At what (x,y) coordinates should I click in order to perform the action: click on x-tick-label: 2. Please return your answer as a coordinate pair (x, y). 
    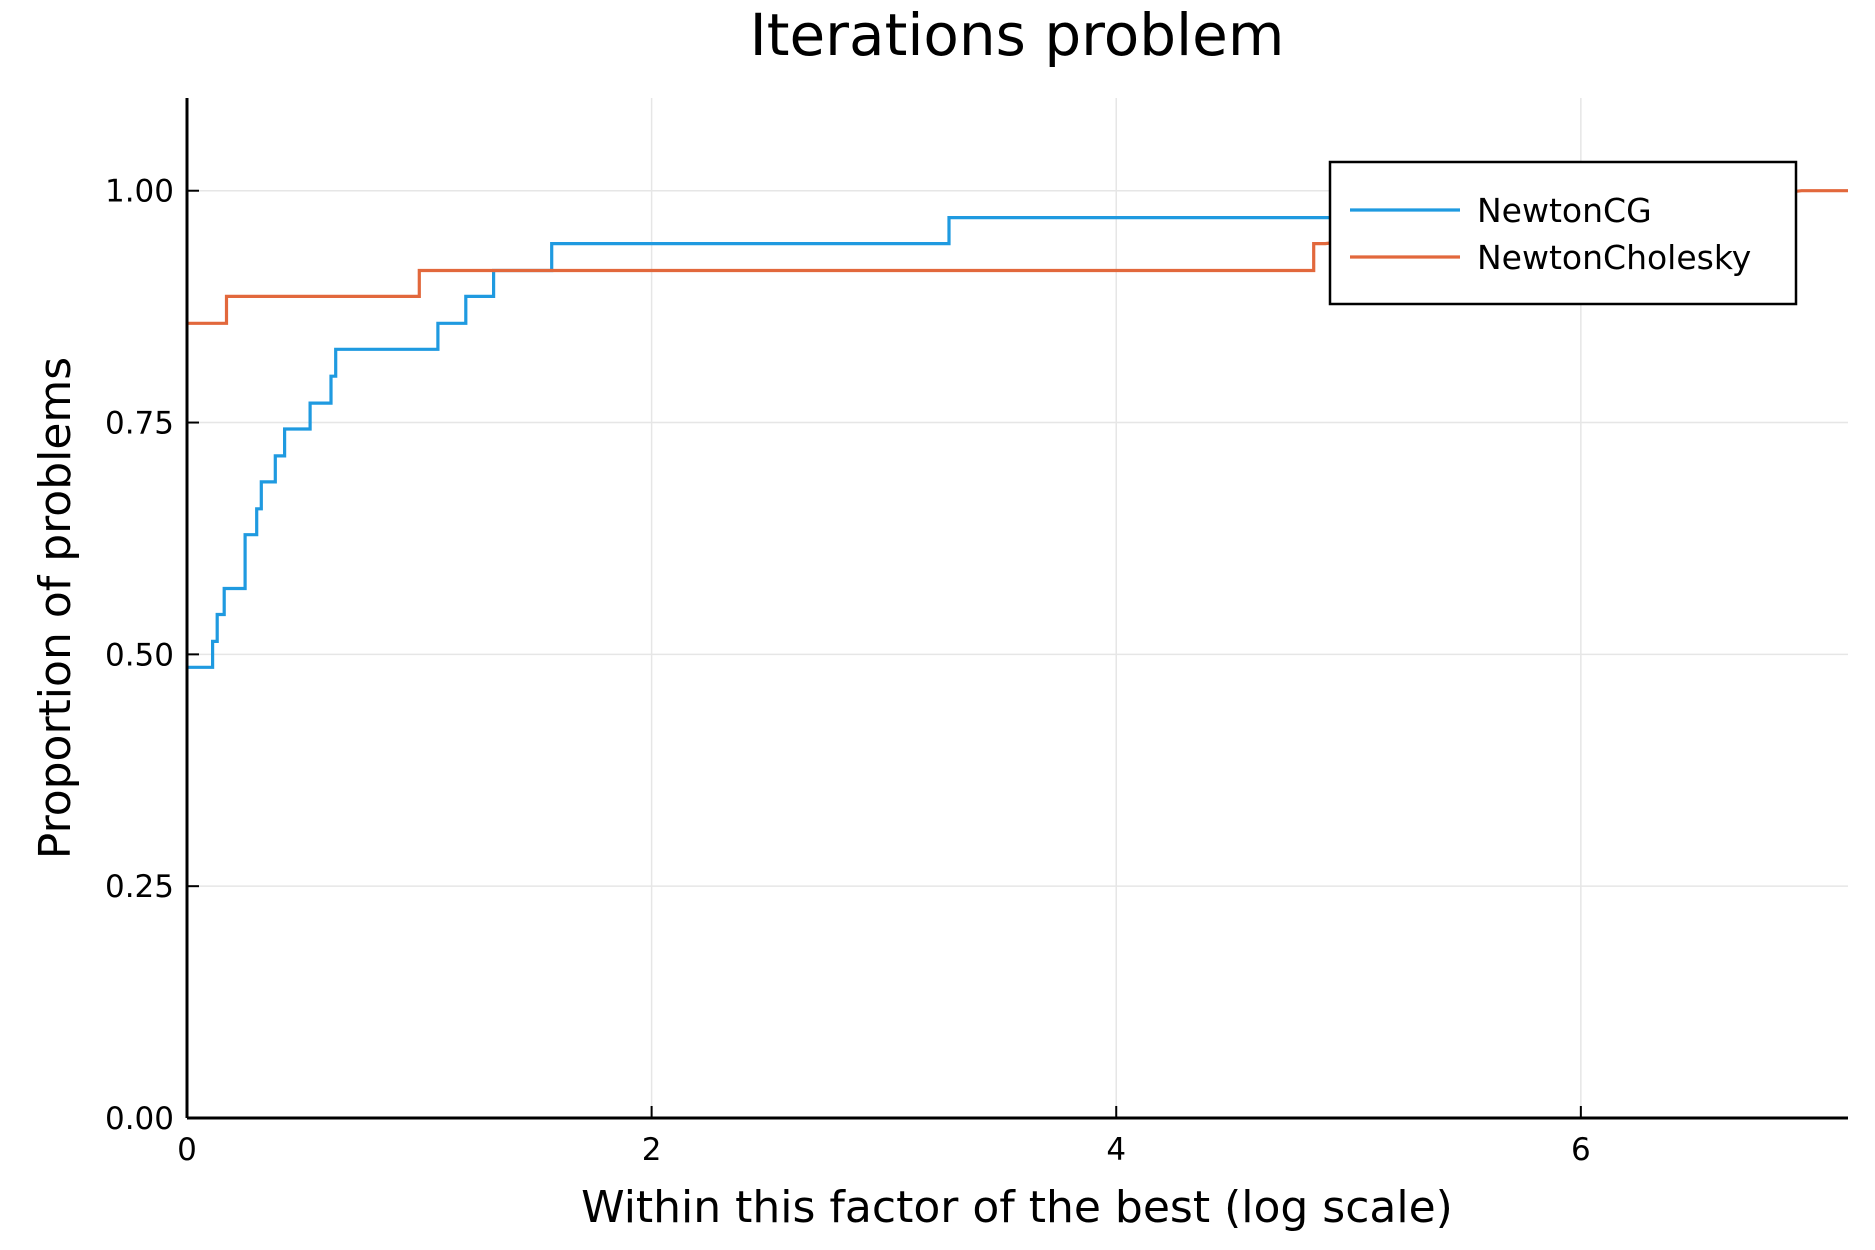
    Looking at the image, I should click on (652, 1150).